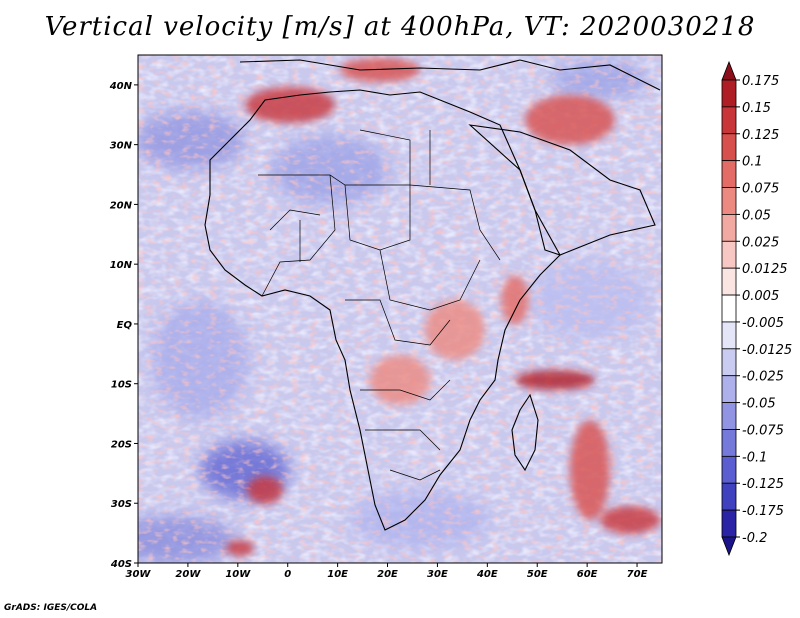 The height and width of the screenshot is (618, 800). I want to click on y-tick-label: 30S, so click(121, 504).